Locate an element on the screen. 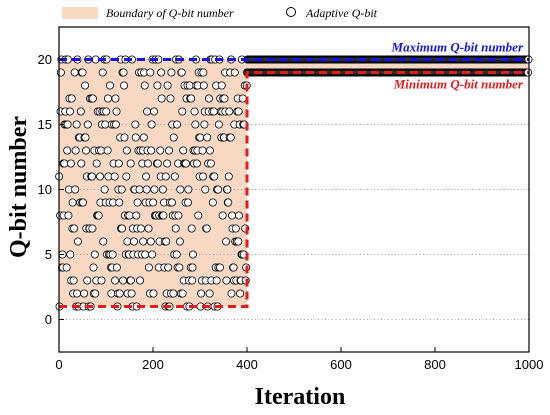  y-axis-title: Q-bit number is located at coordinates (19, 187).